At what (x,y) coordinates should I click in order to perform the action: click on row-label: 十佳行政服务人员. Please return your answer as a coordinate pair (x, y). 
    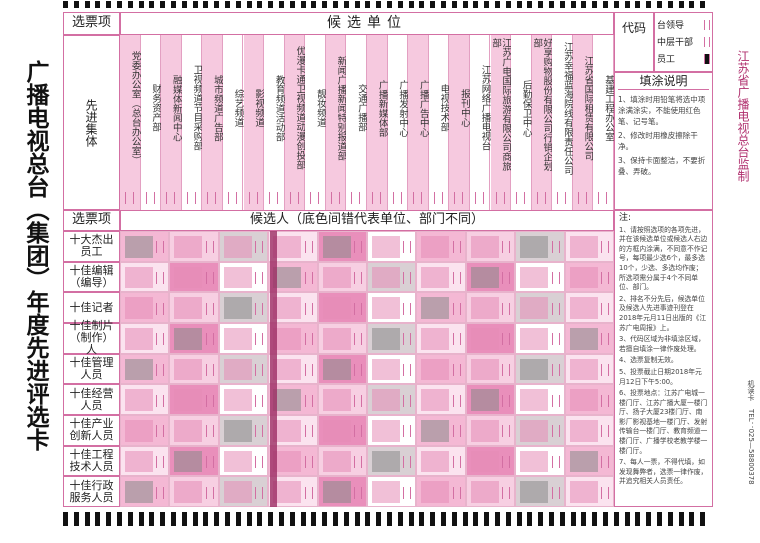
    Looking at the image, I should click on (91, 491).